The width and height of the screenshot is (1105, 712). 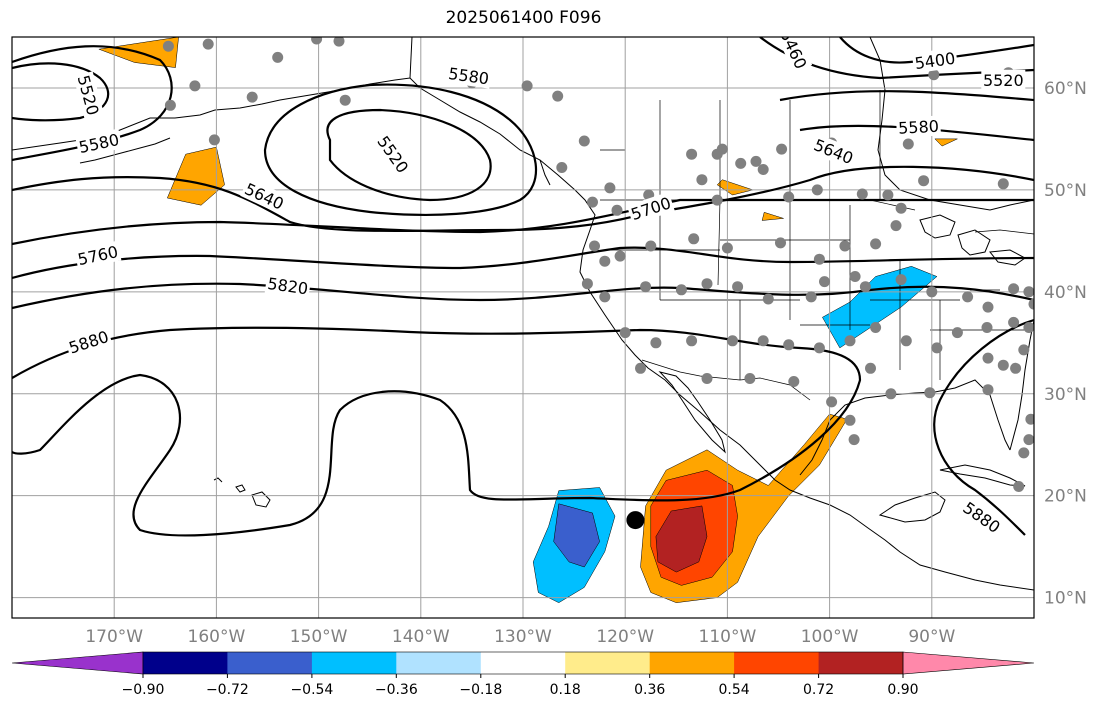 What do you see at coordinates (319, 637) in the screenshot?
I see `longitude-tick-label: 150°W` at bounding box center [319, 637].